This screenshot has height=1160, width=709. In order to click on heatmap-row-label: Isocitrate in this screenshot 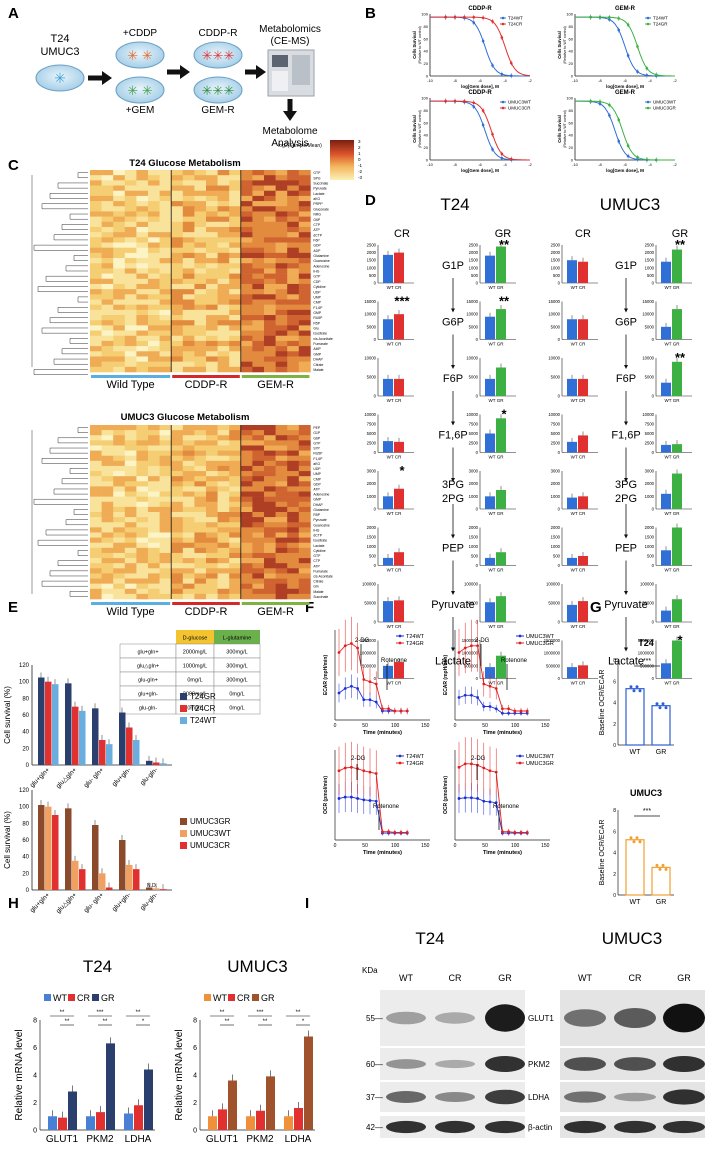, I will do `click(320, 541)`.